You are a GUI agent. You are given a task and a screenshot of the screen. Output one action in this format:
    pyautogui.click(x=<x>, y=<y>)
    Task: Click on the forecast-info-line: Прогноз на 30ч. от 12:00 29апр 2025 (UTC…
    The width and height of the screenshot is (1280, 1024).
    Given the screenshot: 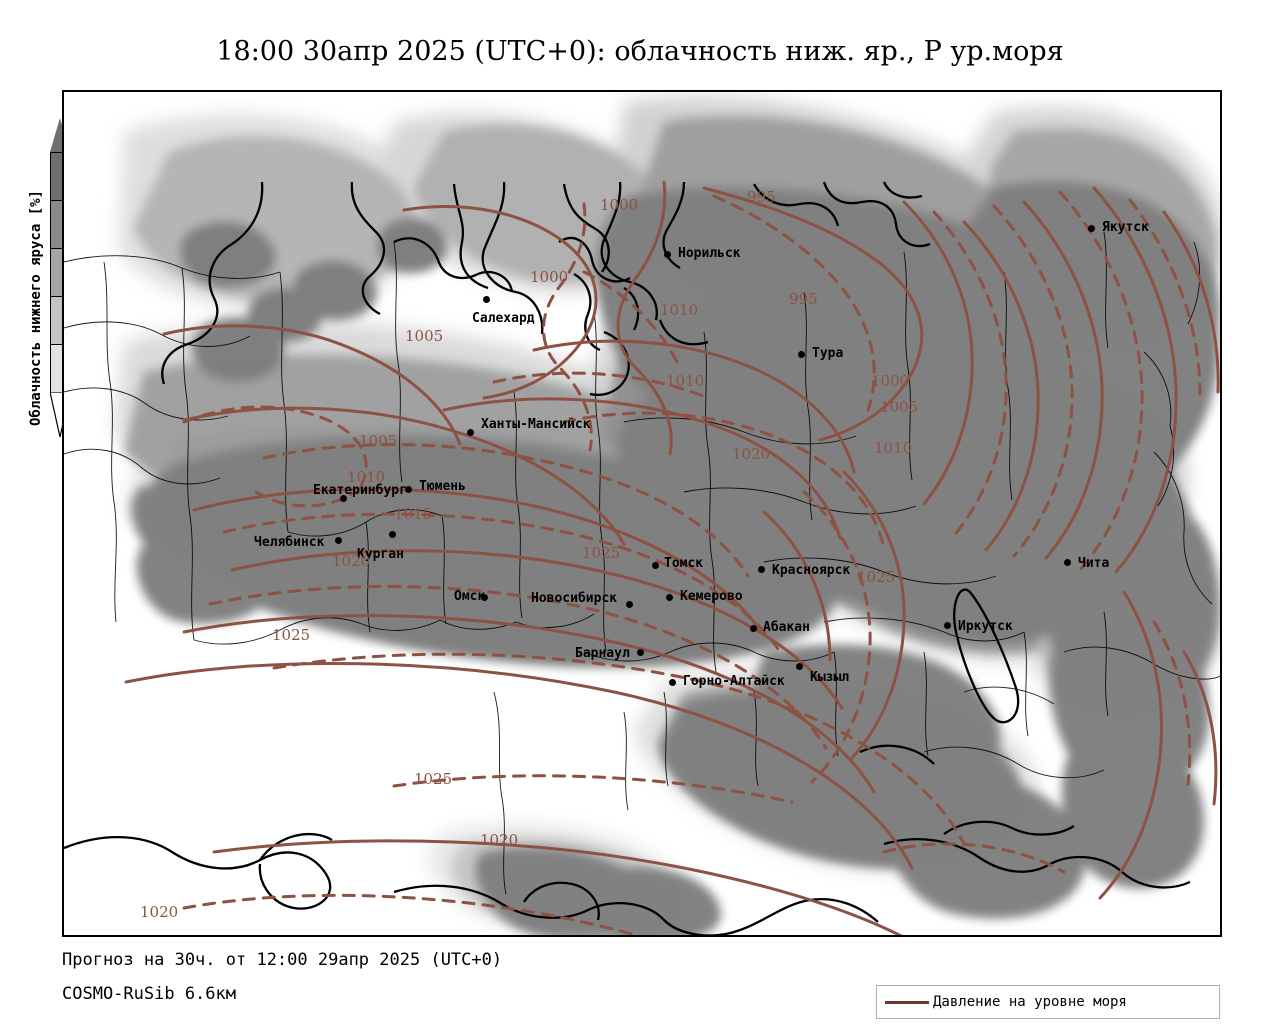 What is the action you would take?
    pyautogui.click(x=282, y=960)
    